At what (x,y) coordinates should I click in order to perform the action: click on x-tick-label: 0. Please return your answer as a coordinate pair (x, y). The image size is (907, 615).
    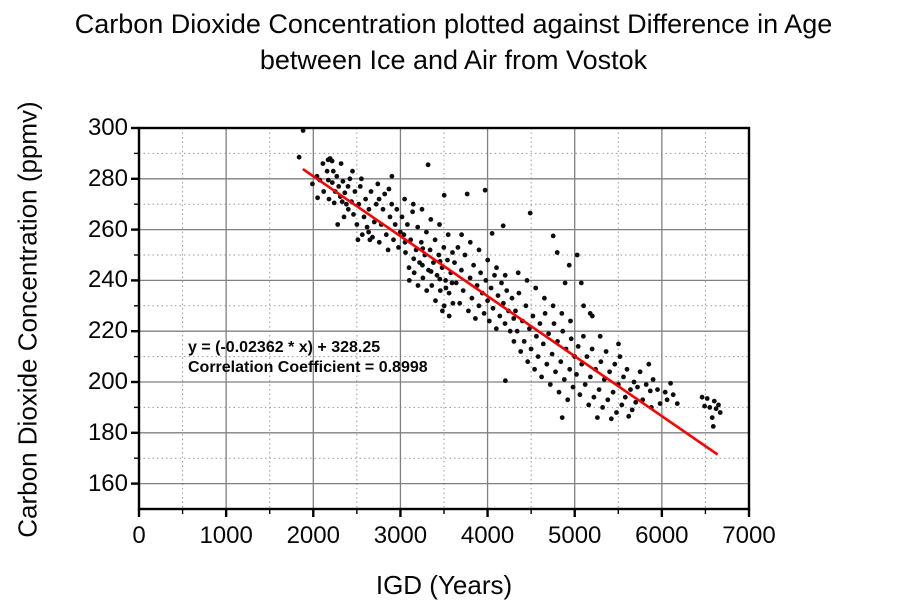
    Looking at the image, I should click on (139, 535).